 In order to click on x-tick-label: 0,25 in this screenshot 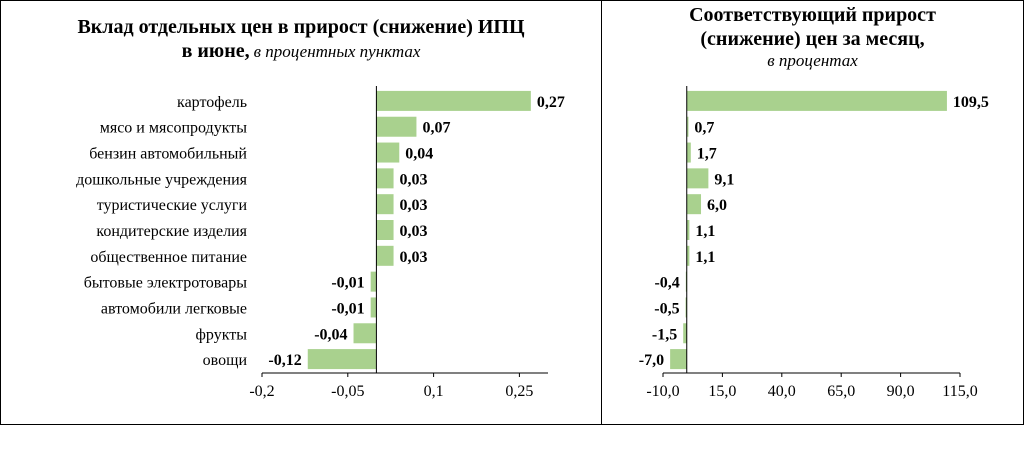, I will do `click(519, 391)`.